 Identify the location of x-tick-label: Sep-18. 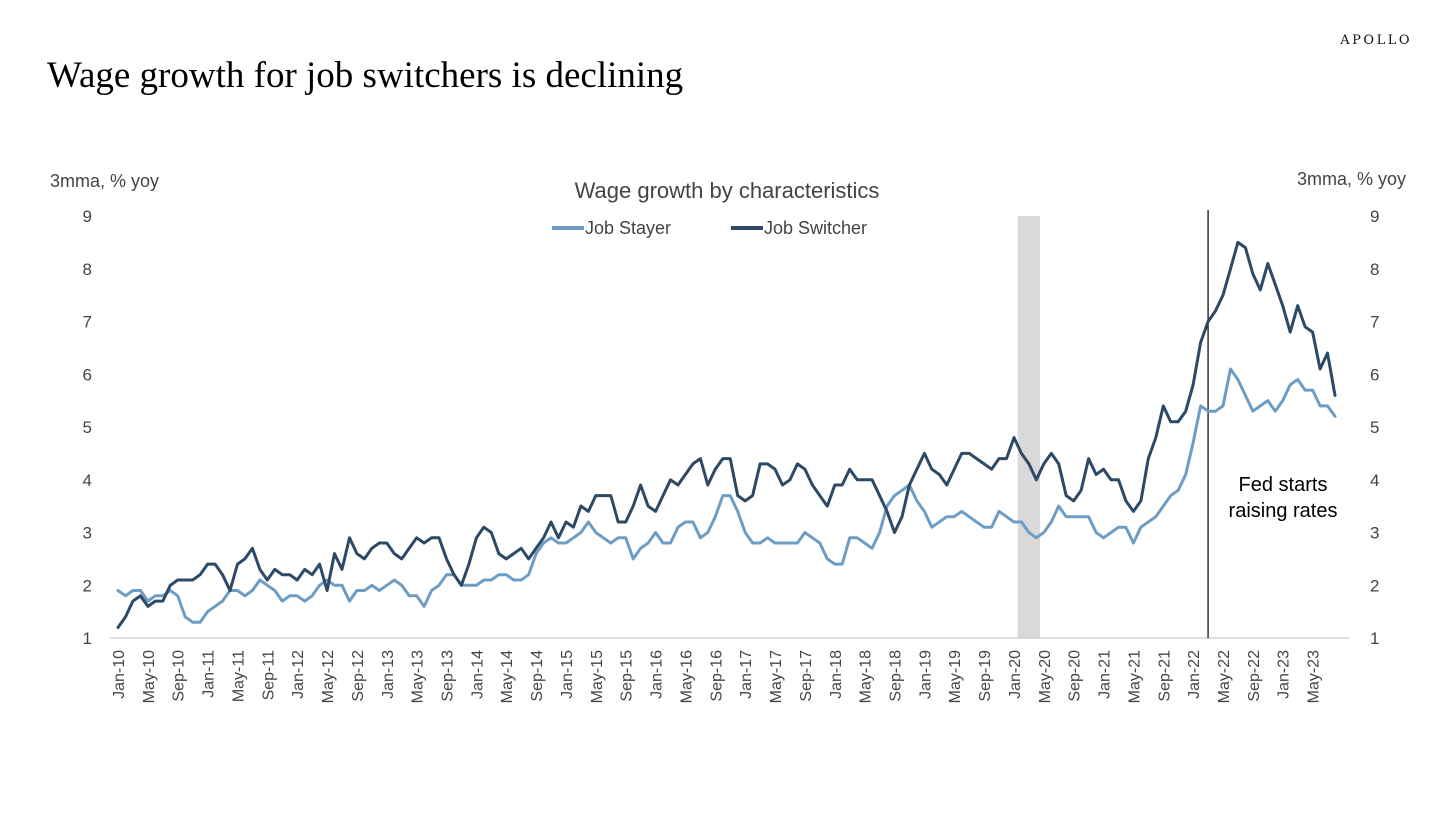
(895, 676).